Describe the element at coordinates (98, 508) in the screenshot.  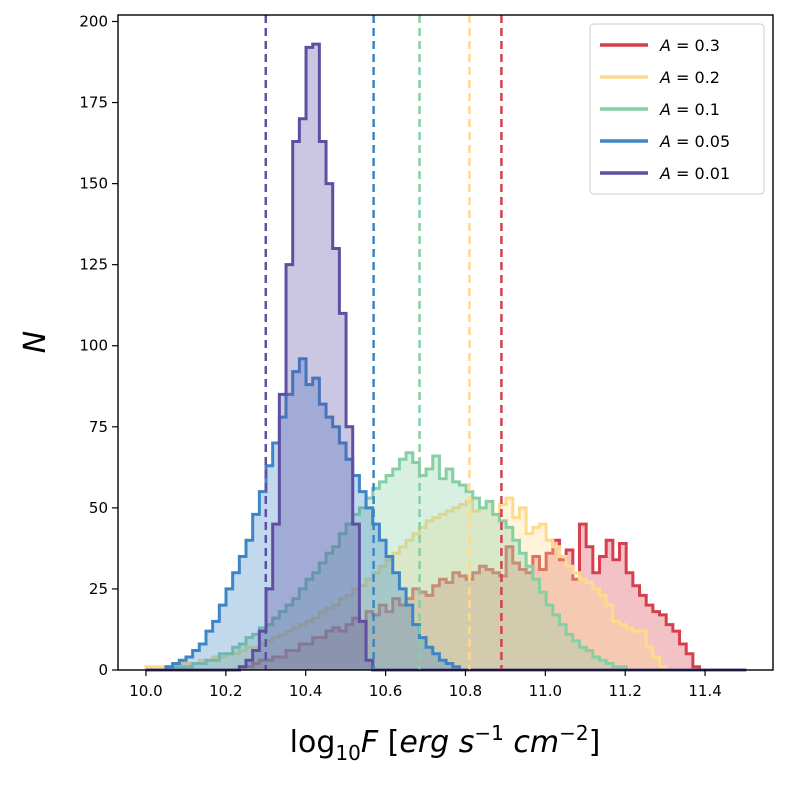
I see `y-tick-label: 50` at that location.